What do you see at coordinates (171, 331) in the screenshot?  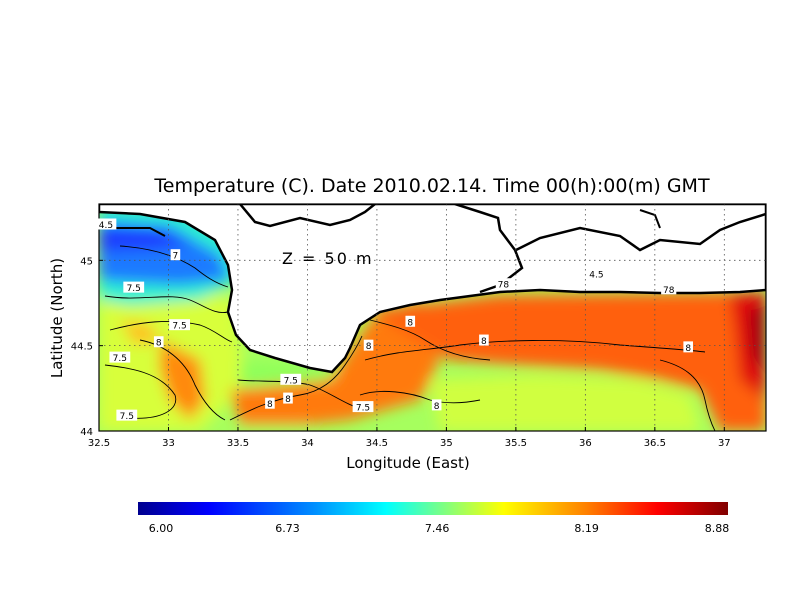 I see `contour-7-5-mid` at bounding box center [171, 331].